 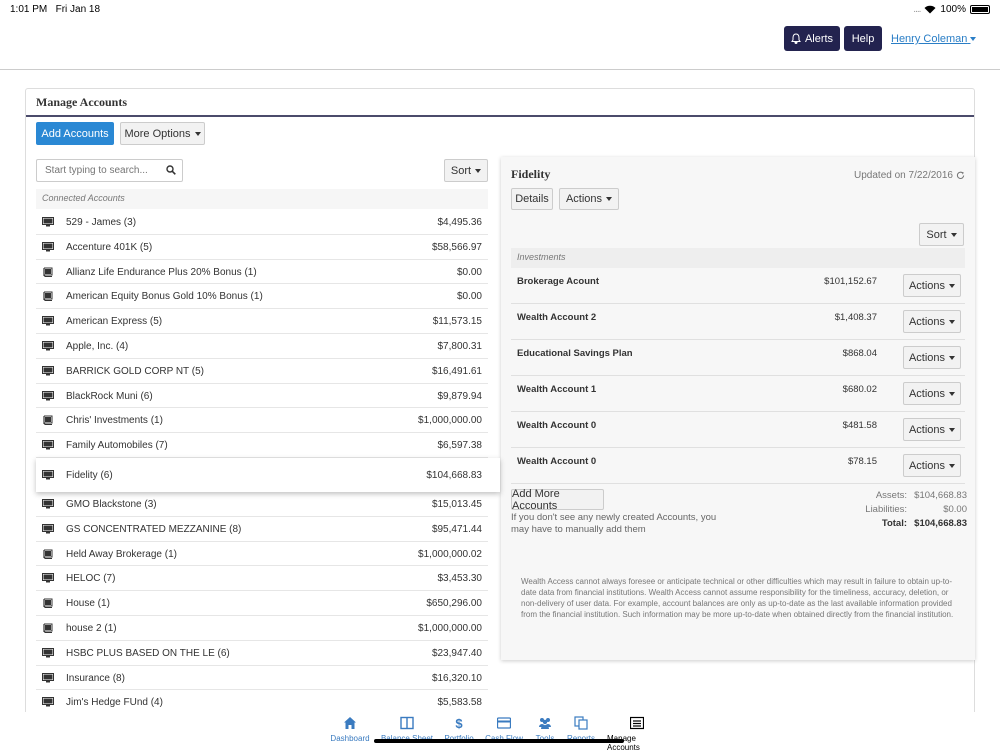 I want to click on account-name: Held Away Brokerage (1), so click(x=121, y=554).